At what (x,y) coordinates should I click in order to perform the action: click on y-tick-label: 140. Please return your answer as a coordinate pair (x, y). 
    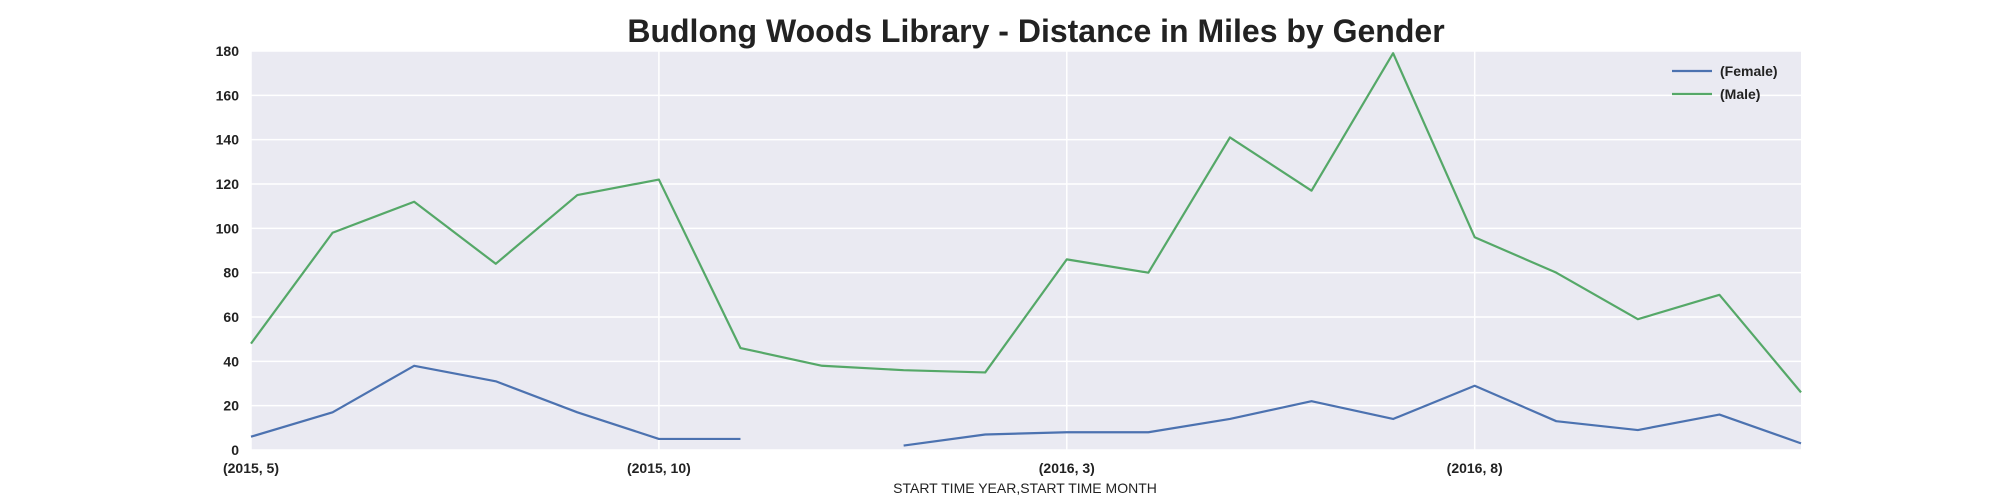
    Looking at the image, I should click on (228, 140).